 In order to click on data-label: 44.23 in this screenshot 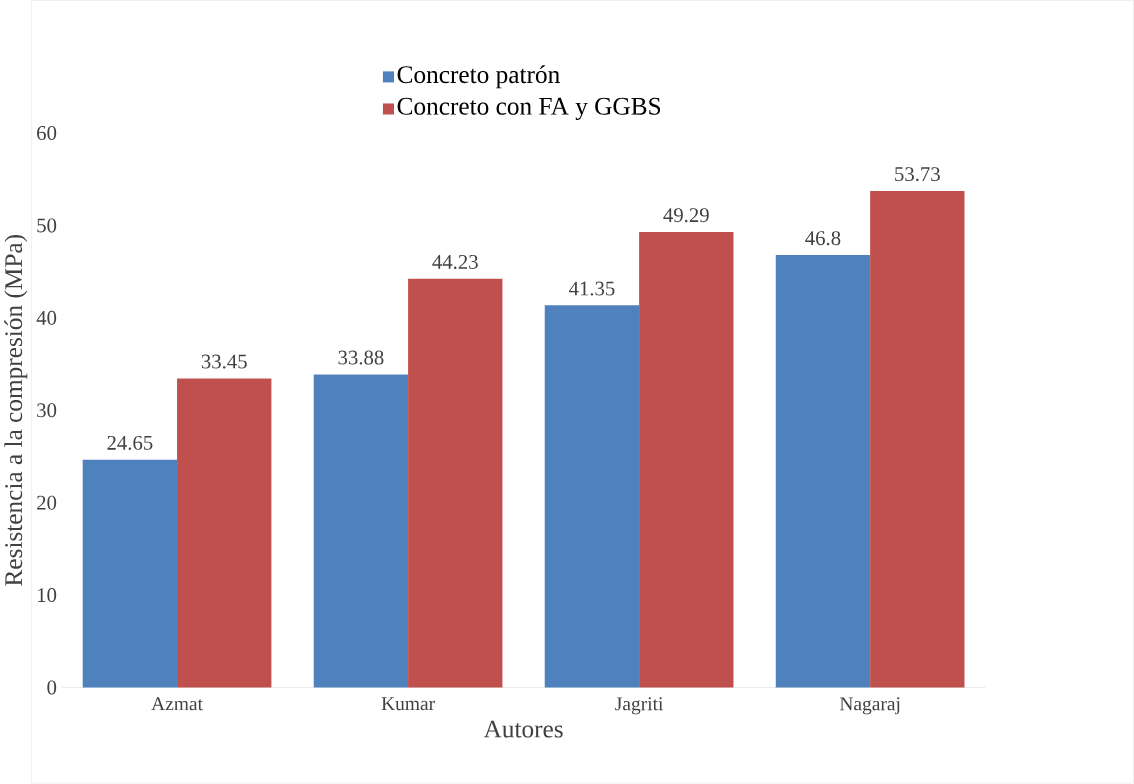, I will do `click(455, 262)`.